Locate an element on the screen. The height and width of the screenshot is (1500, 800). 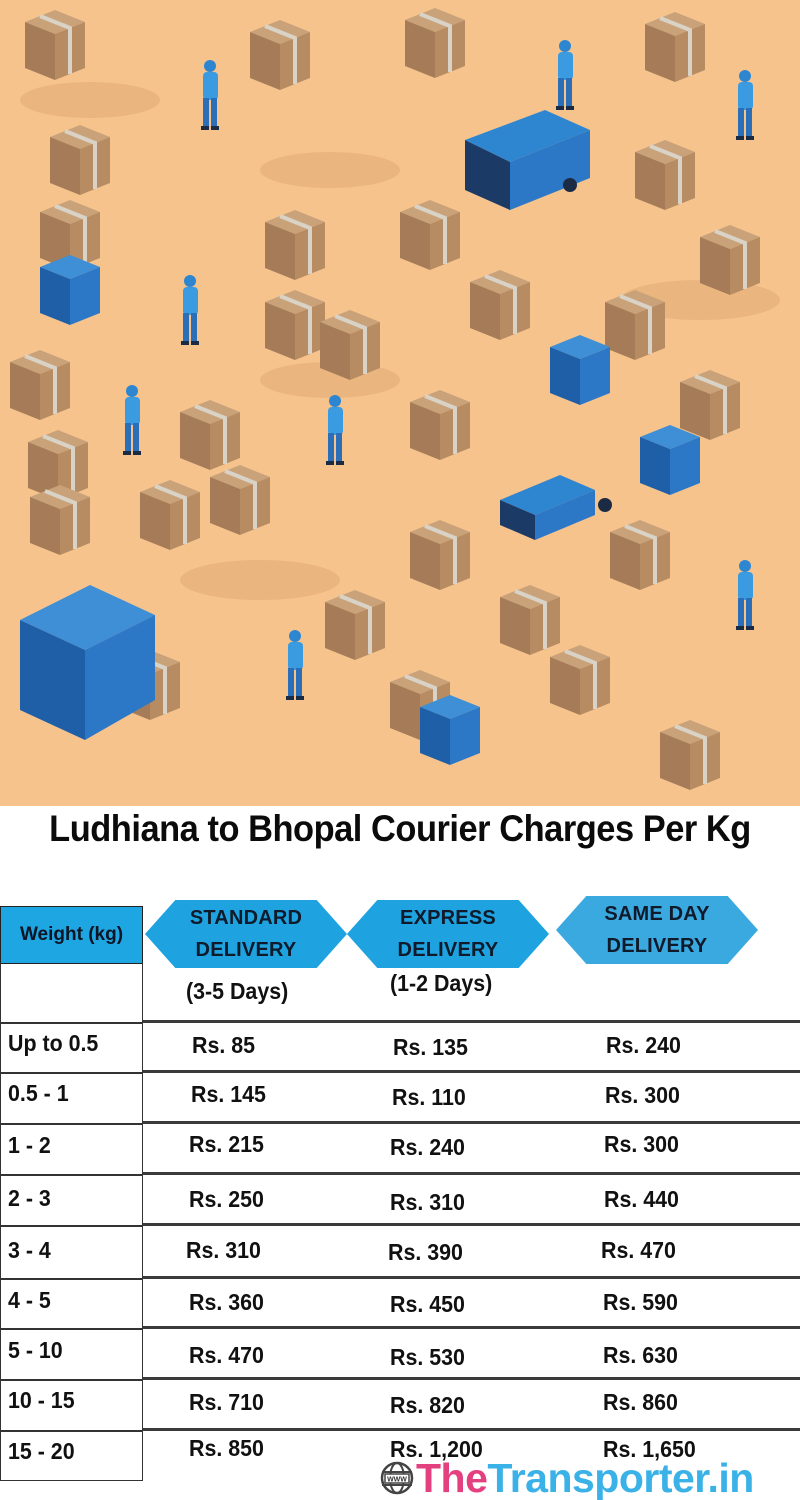
standard-price-cell: Rs. 250 is located at coordinates (226, 1199).